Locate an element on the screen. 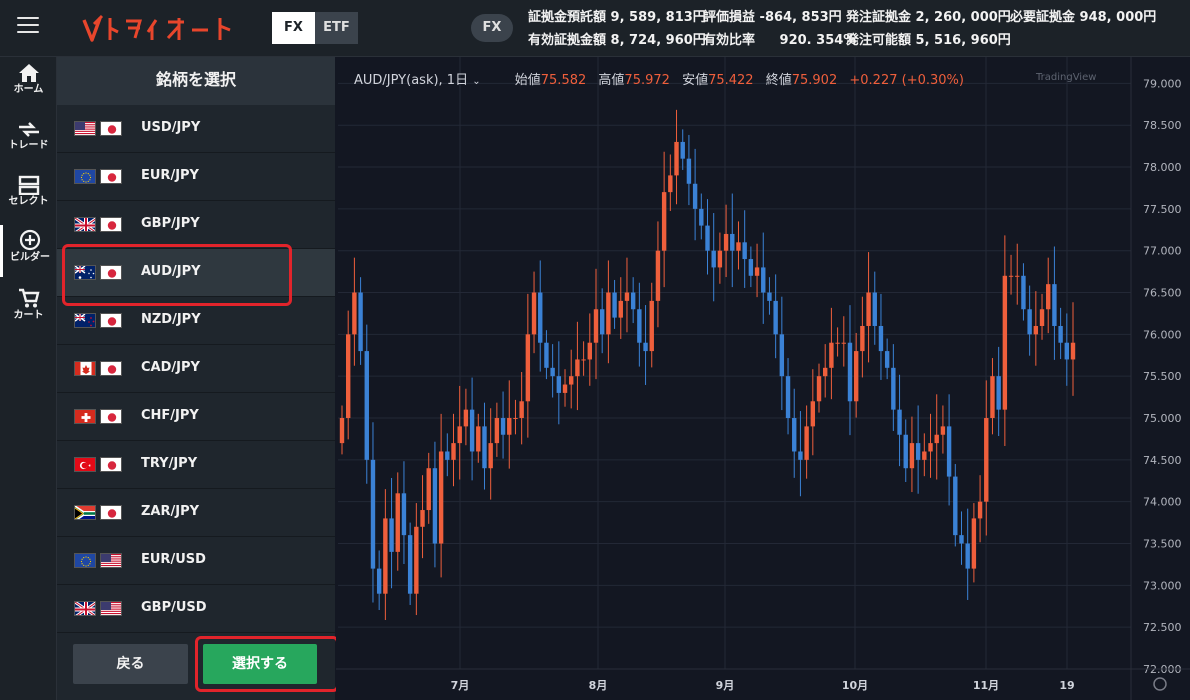  x-tick-label: 10月 is located at coordinates (855, 685).